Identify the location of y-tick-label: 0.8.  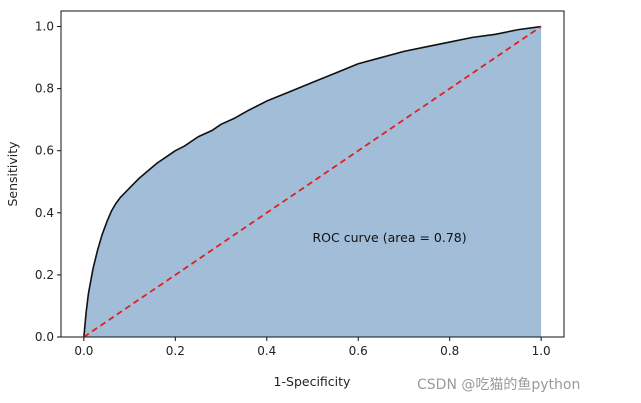
(44, 89).